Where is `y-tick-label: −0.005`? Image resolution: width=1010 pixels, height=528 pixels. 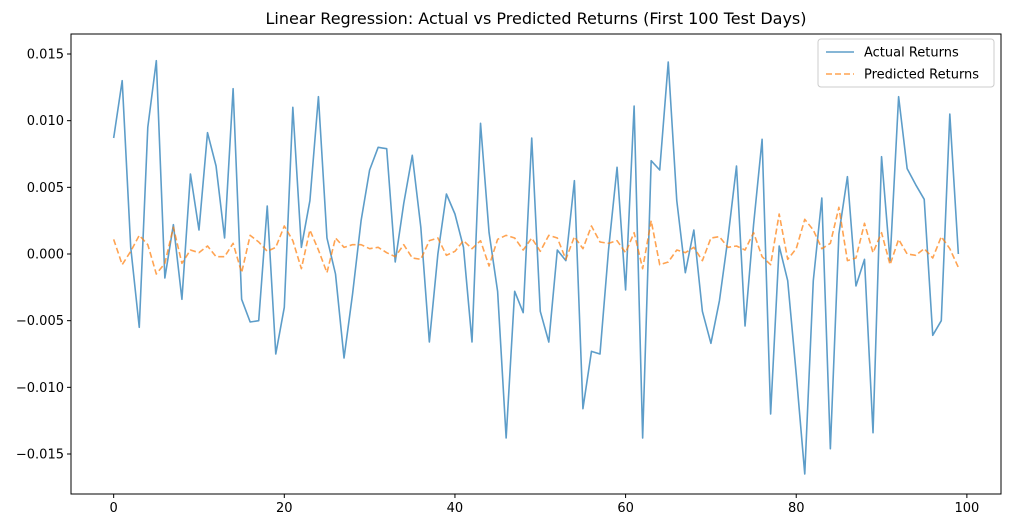 y-tick-label: −0.005 is located at coordinates (40, 321).